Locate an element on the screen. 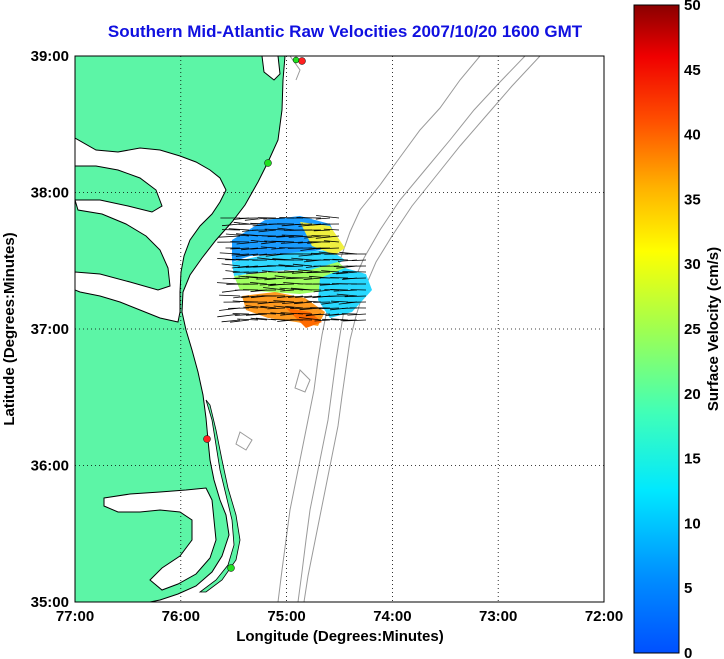 The image size is (724, 659). velocity-field is located at coordinates (302, 272).